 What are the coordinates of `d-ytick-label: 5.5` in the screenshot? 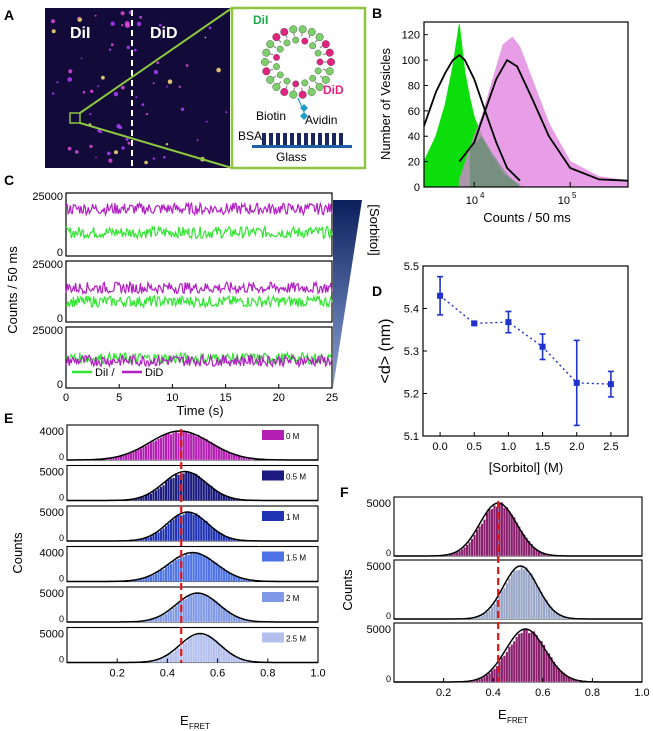 It's located at (411, 267).